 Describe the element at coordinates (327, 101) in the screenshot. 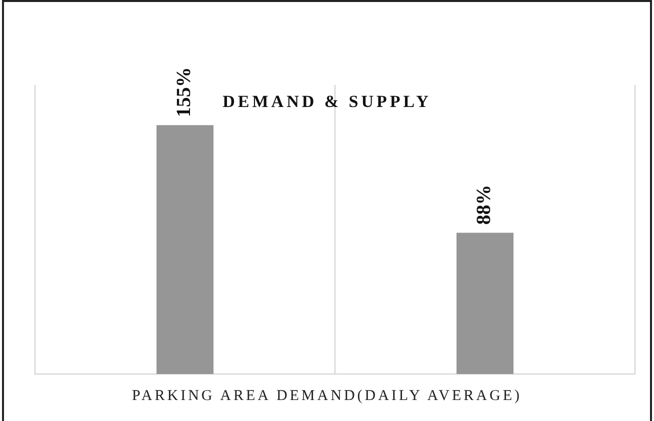

I see `chart-title: DEMAND & SUPPLY` at that location.